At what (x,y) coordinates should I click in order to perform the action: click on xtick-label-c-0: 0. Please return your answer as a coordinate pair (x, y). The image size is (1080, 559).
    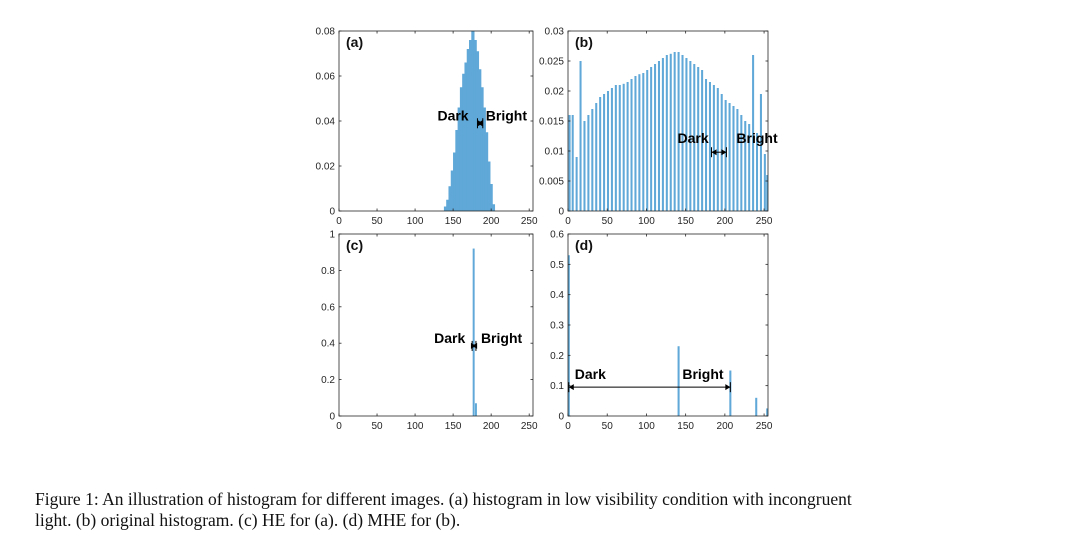
    Looking at the image, I should click on (339, 426).